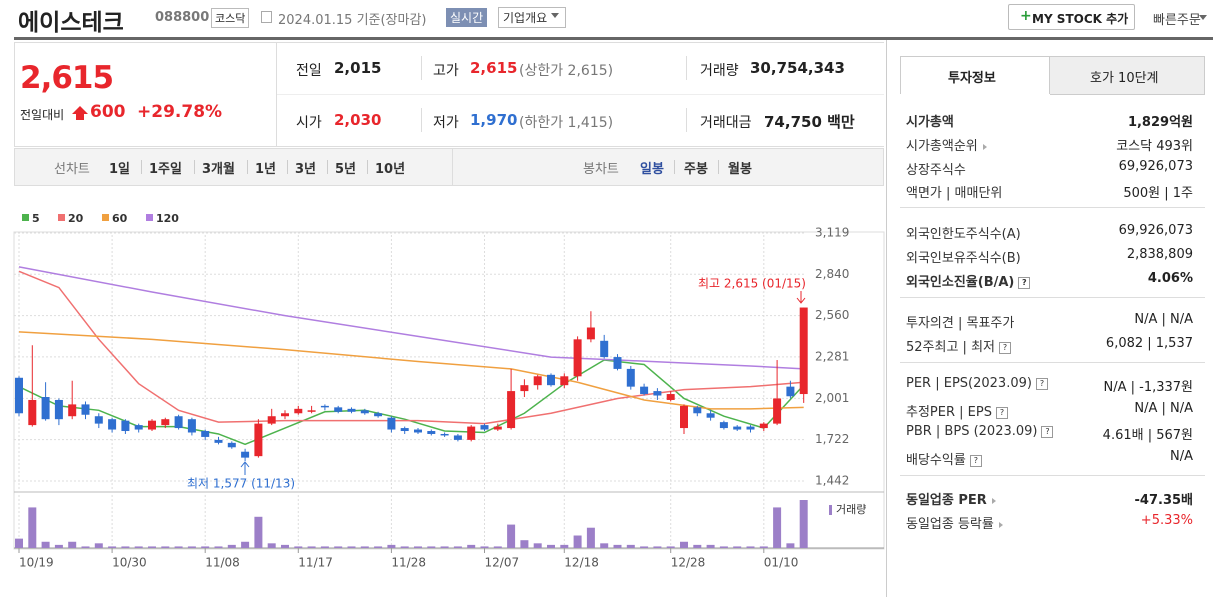  I want to click on period-tab: 1일, so click(120, 169).